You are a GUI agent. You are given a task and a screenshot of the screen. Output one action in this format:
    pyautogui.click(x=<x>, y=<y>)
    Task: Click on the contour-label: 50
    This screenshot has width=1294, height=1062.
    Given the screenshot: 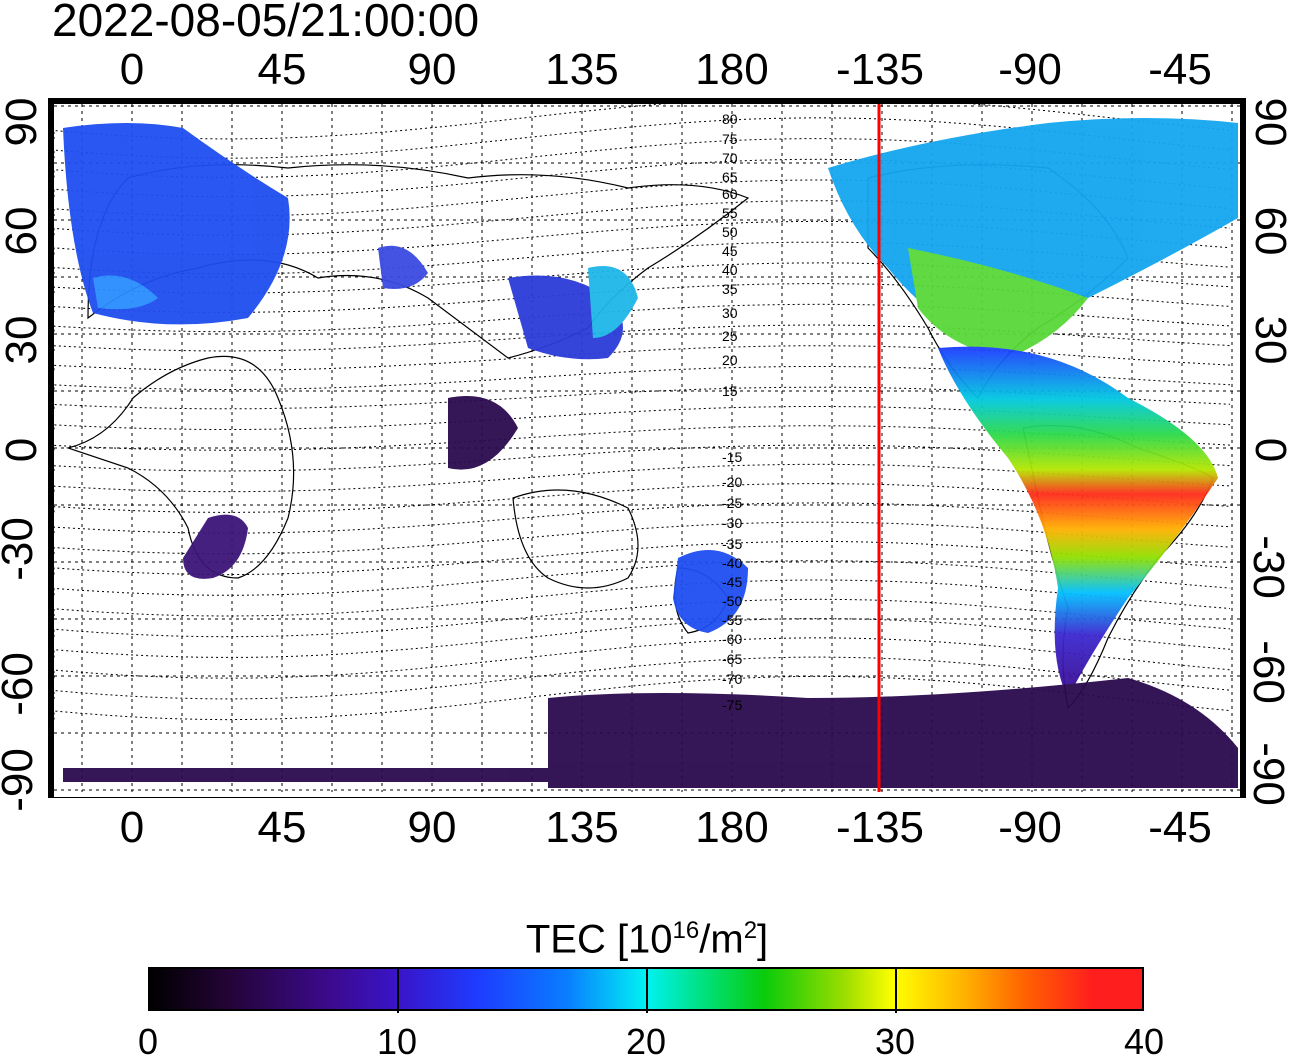 What is the action you would take?
    pyautogui.click(x=730, y=232)
    